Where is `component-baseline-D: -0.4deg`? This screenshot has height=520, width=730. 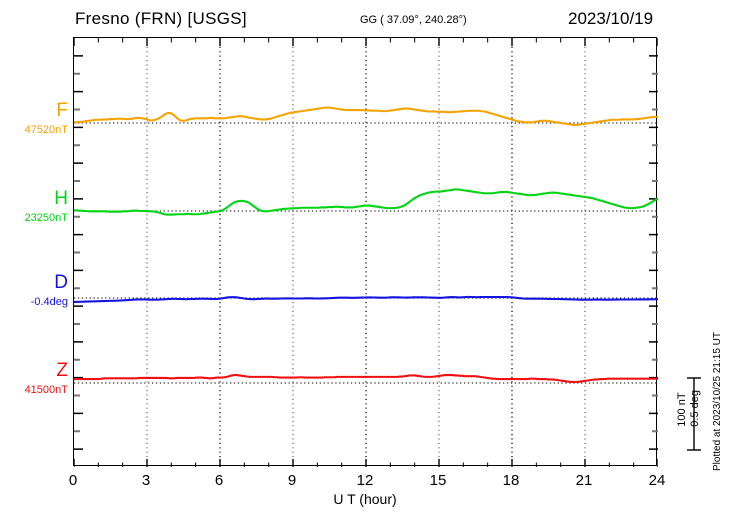 component-baseline-D: -0.4deg is located at coordinates (49, 302).